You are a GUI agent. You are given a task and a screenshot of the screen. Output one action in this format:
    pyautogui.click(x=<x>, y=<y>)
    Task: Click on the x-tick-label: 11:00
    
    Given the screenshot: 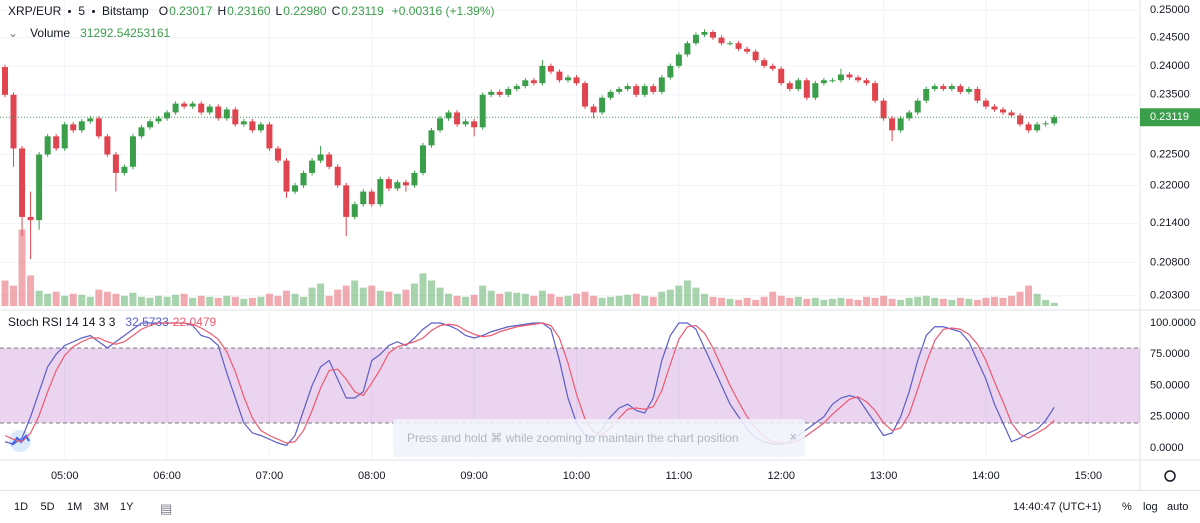 What is the action you would take?
    pyautogui.click(x=679, y=476)
    